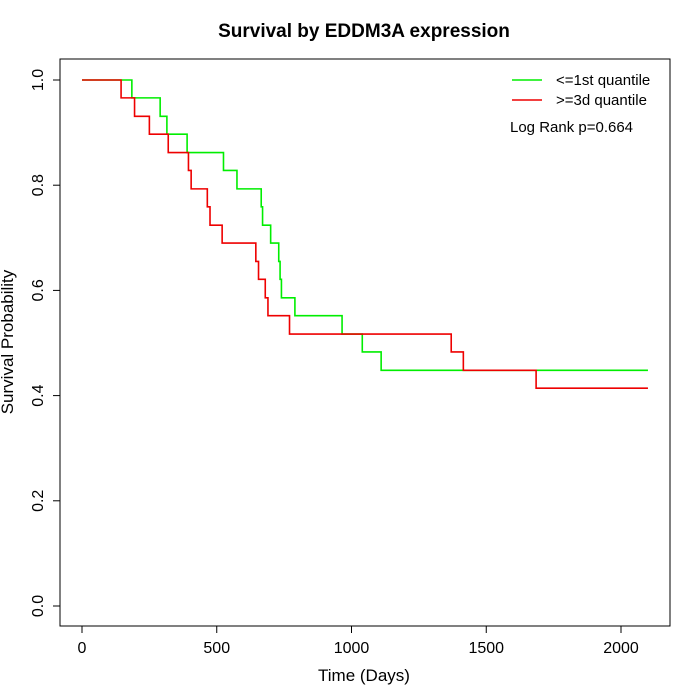 The height and width of the screenshot is (700, 700). I want to click on x-tick-label: 2000, so click(621, 648).